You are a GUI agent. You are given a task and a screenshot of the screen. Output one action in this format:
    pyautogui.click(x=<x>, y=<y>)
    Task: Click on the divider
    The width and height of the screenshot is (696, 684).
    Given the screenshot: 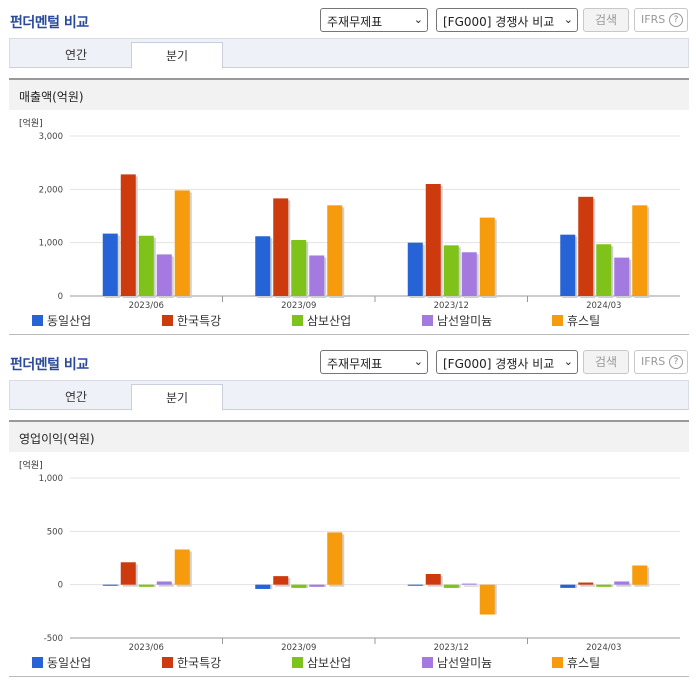 What is the action you would take?
    pyautogui.click(x=349, y=676)
    